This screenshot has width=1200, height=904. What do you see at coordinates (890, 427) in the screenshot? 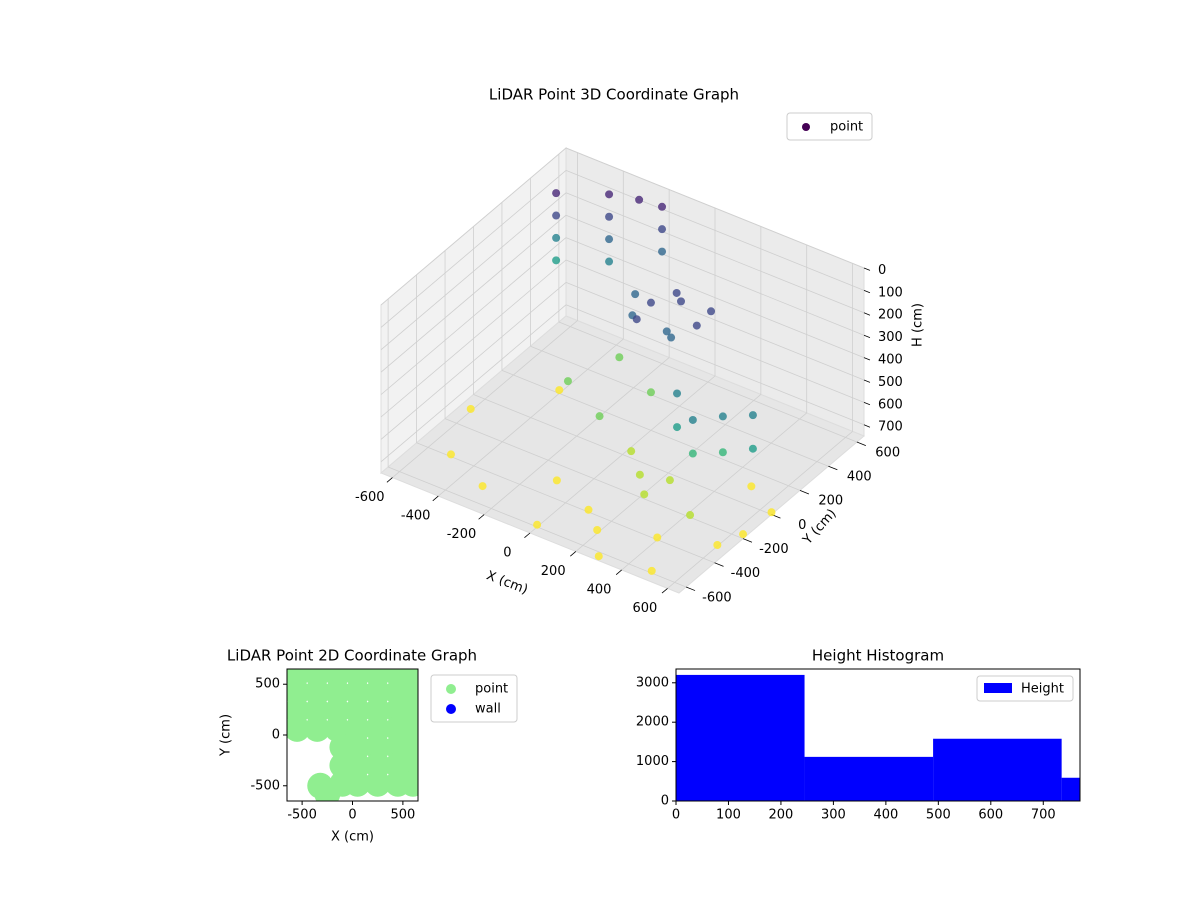
I see `z-tick-label: 700` at bounding box center [890, 427].